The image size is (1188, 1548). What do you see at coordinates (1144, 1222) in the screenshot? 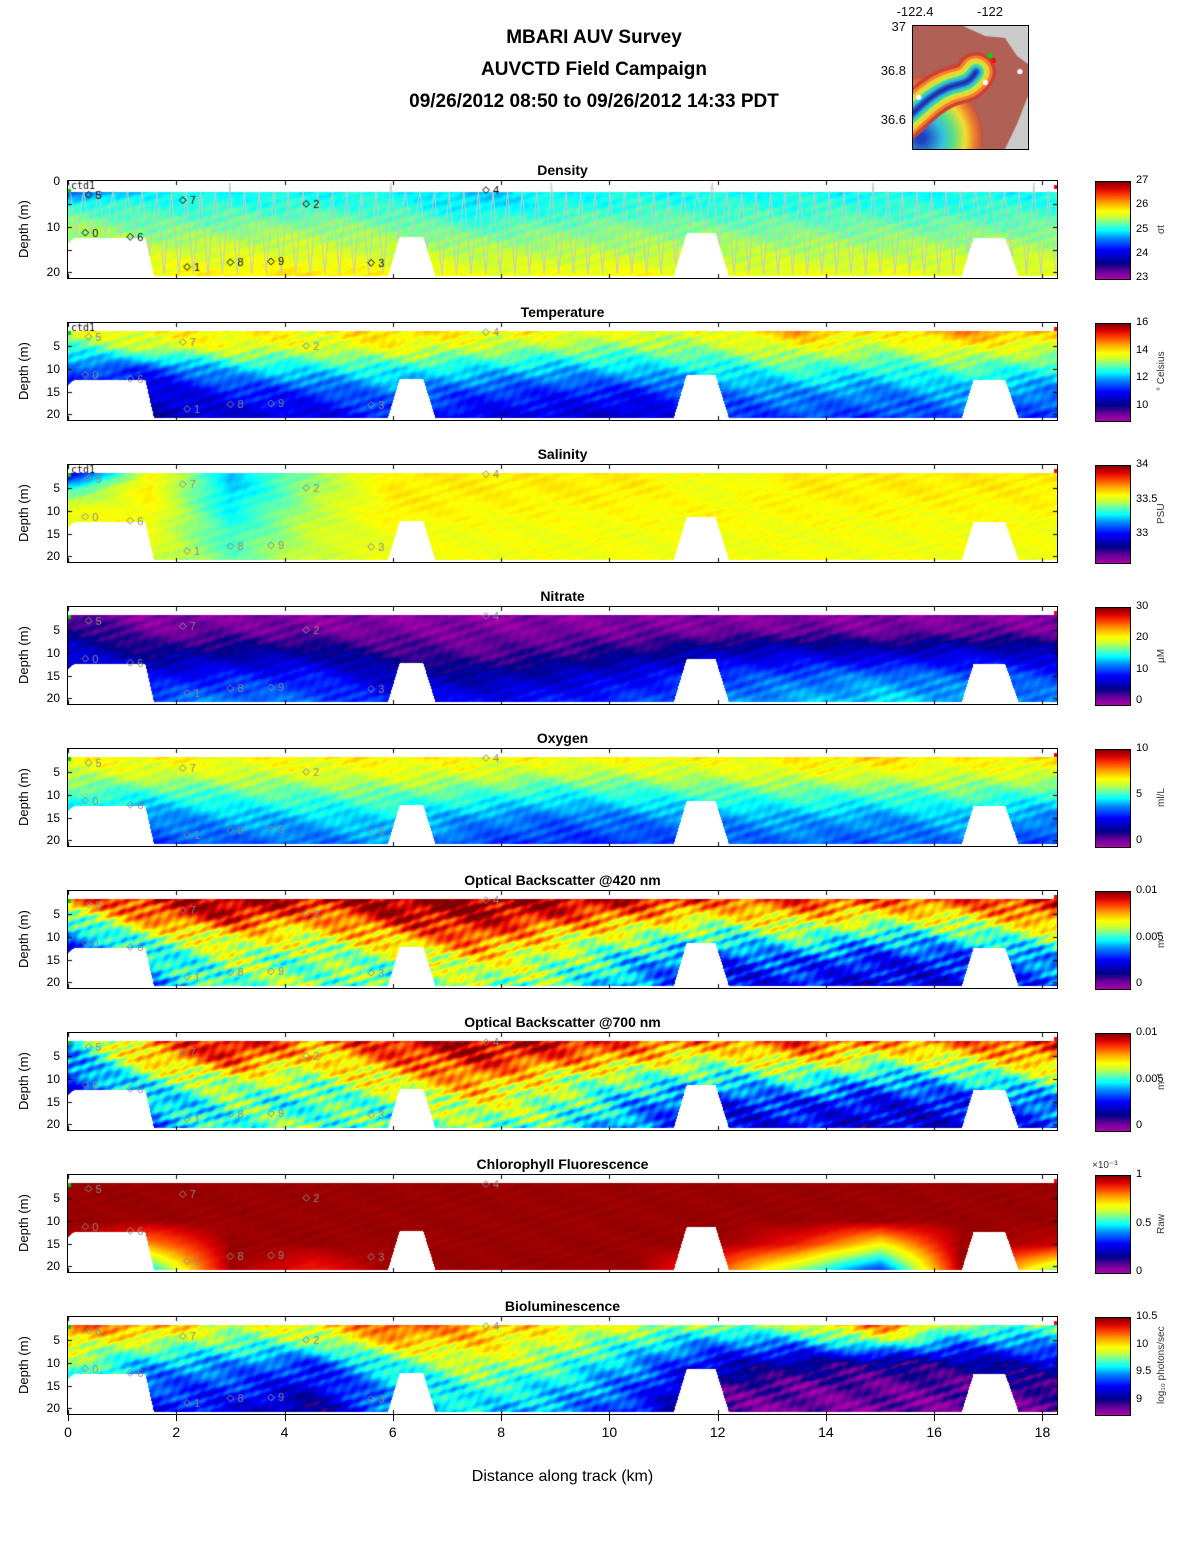
I see `colorbar-tick-label: 0.5` at bounding box center [1144, 1222].